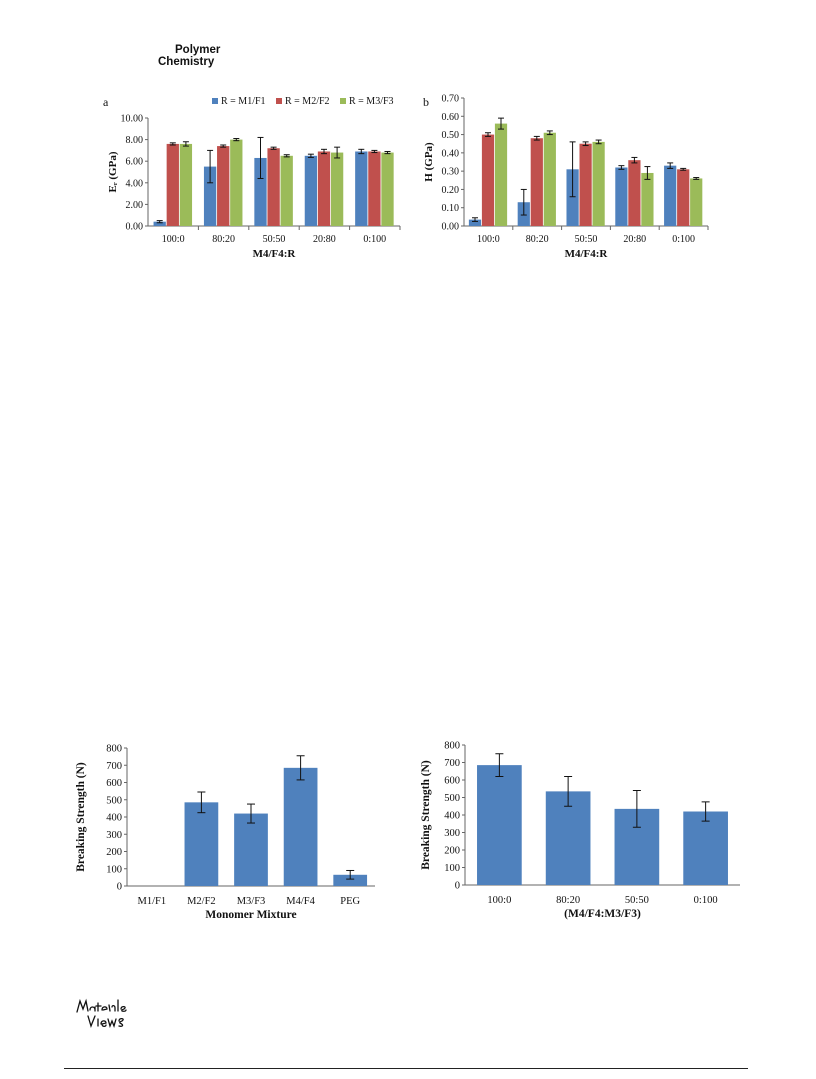  Describe the element at coordinates (451, 190) in the screenshot. I see `y-tick-label: 0.20` at that location.